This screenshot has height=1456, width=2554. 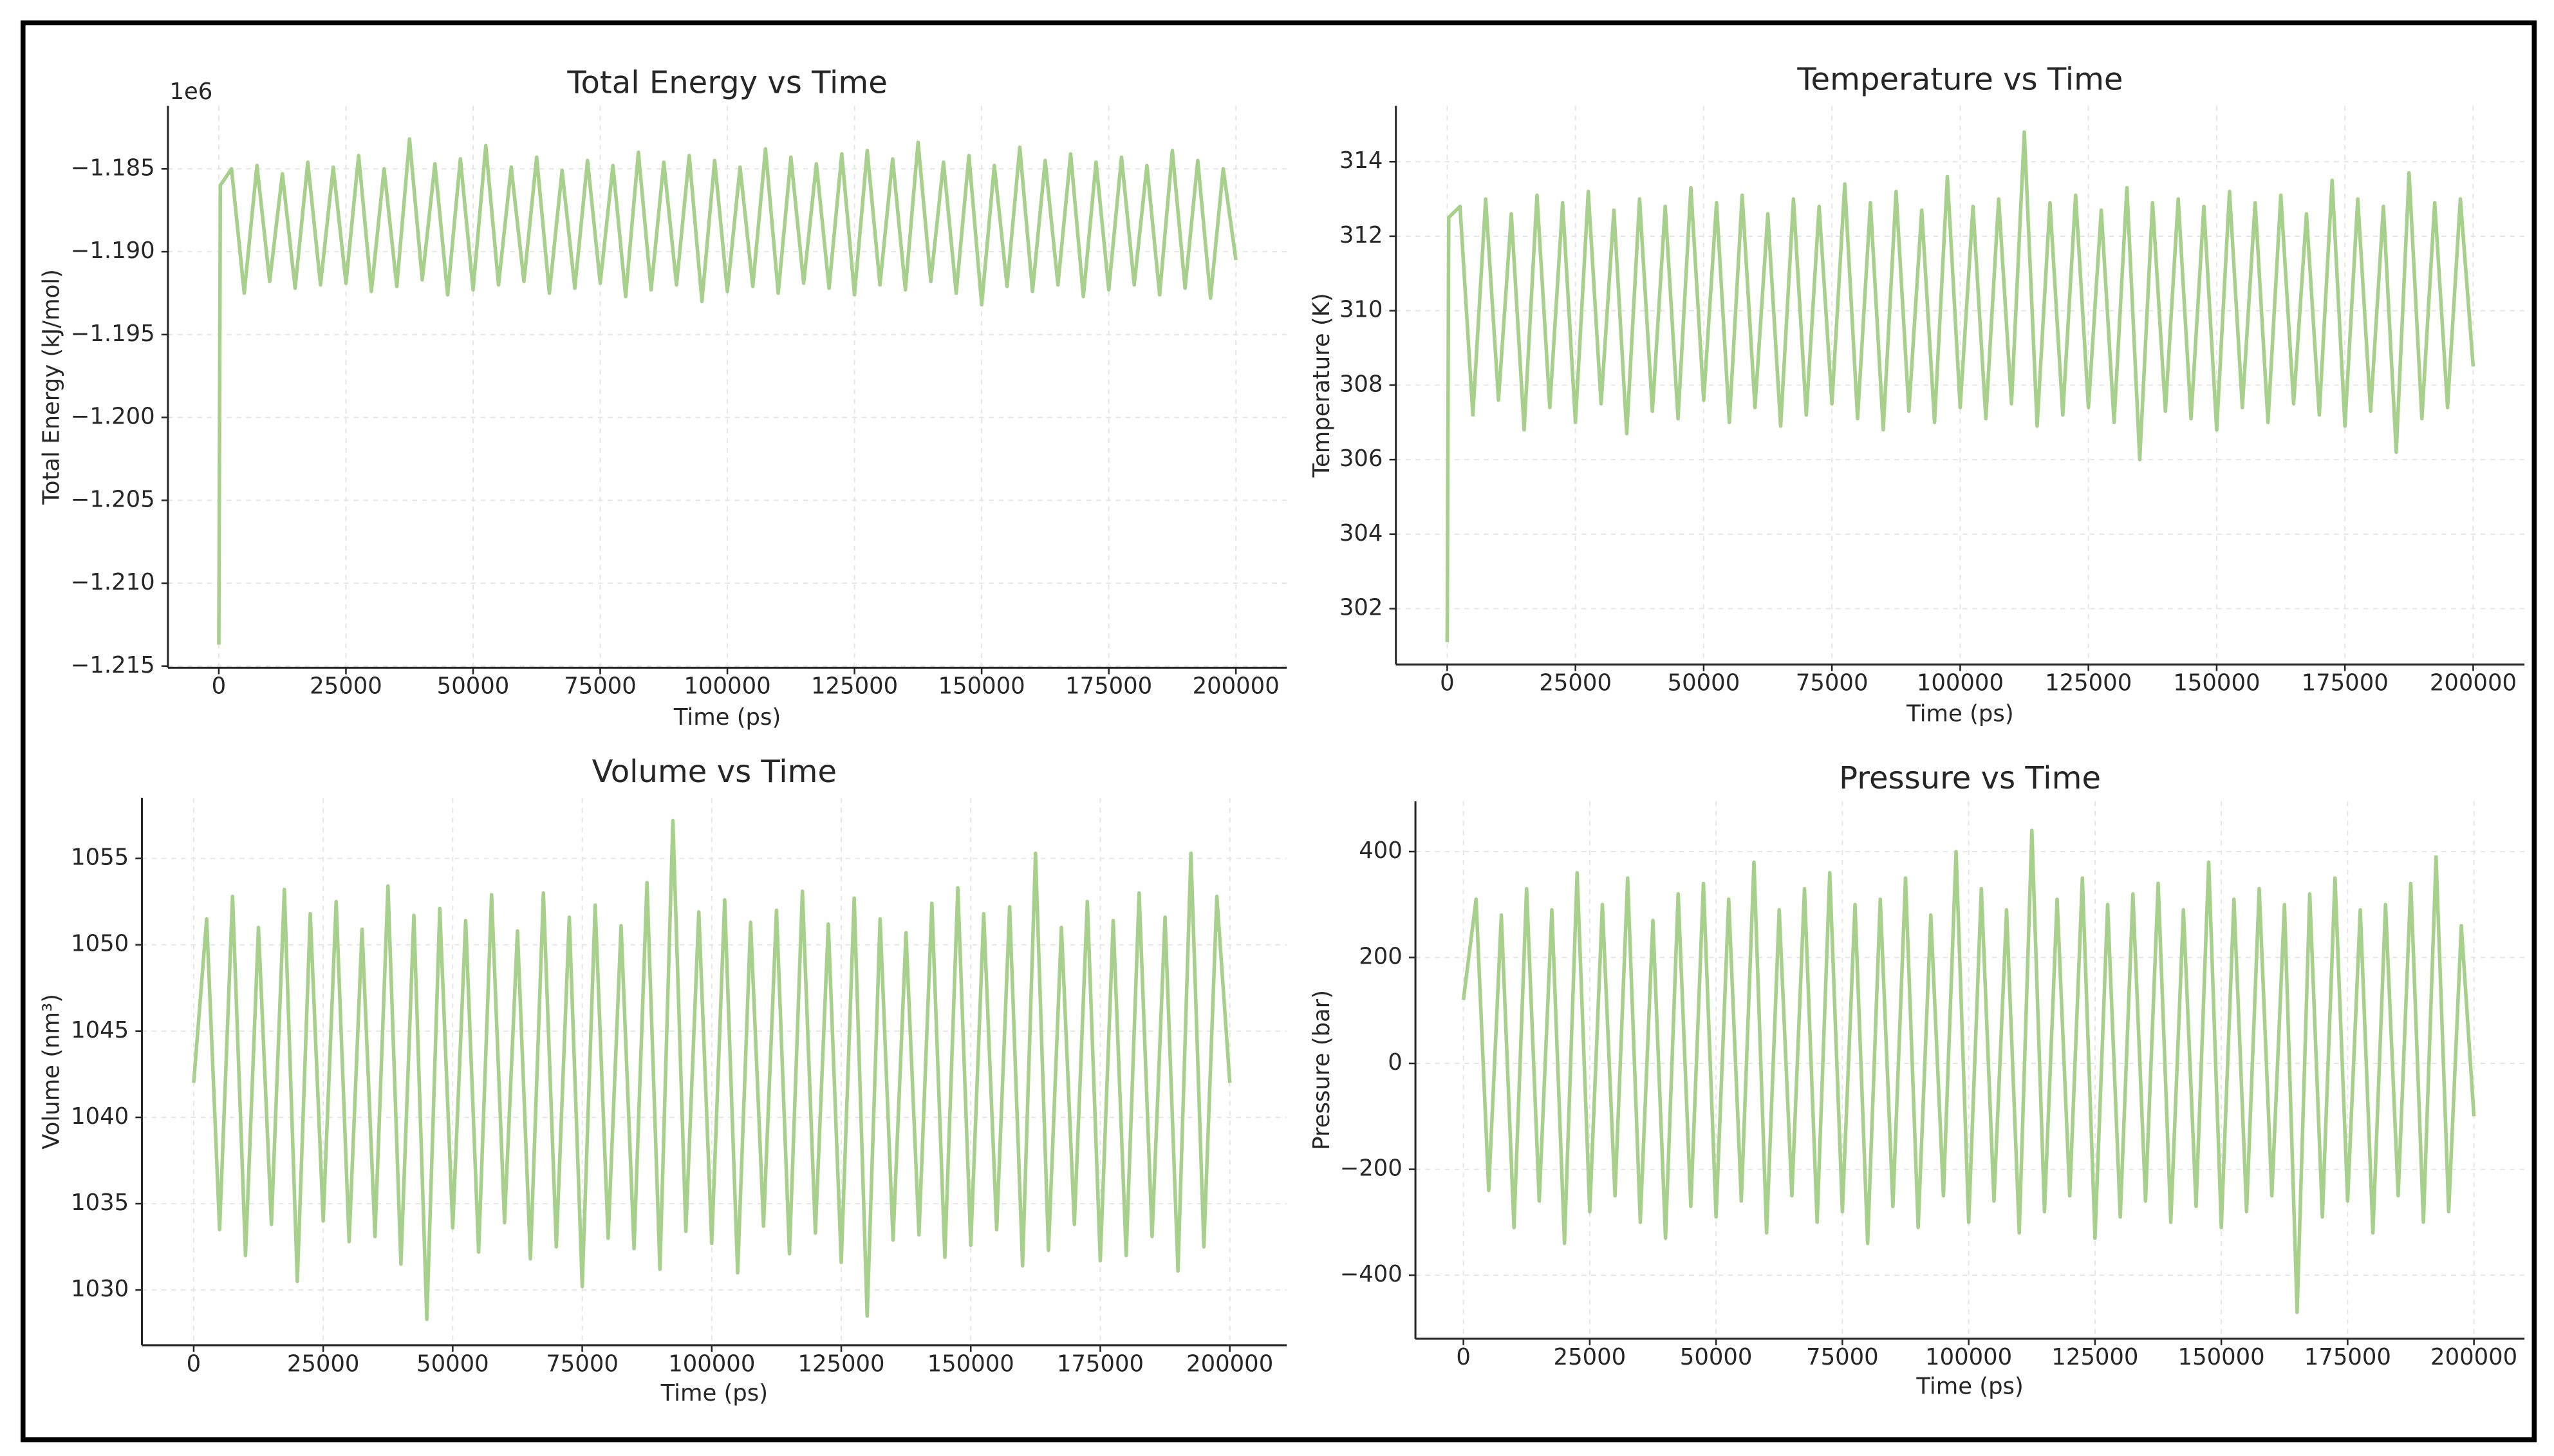 What do you see at coordinates (727, 83) in the screenshot?
I see `chart-title: Total Energy vs Time` at bounding box center [727, 83].